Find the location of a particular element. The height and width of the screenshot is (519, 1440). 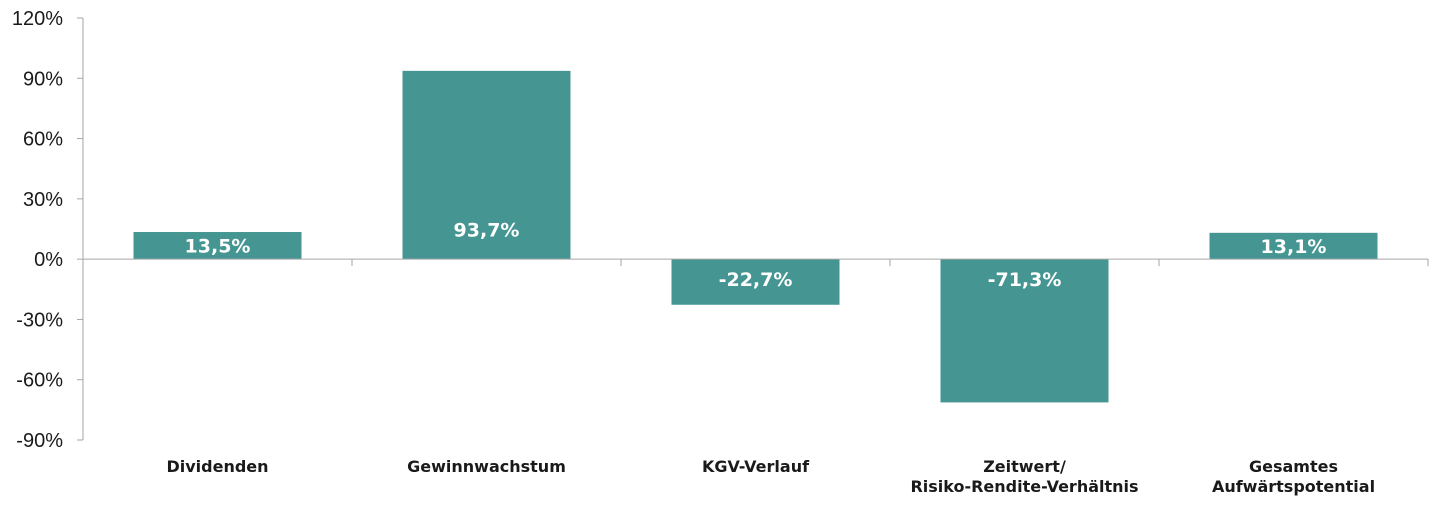

category-label-4-line-1: Aufwärtspotential is located at coordinates (1293, 486).